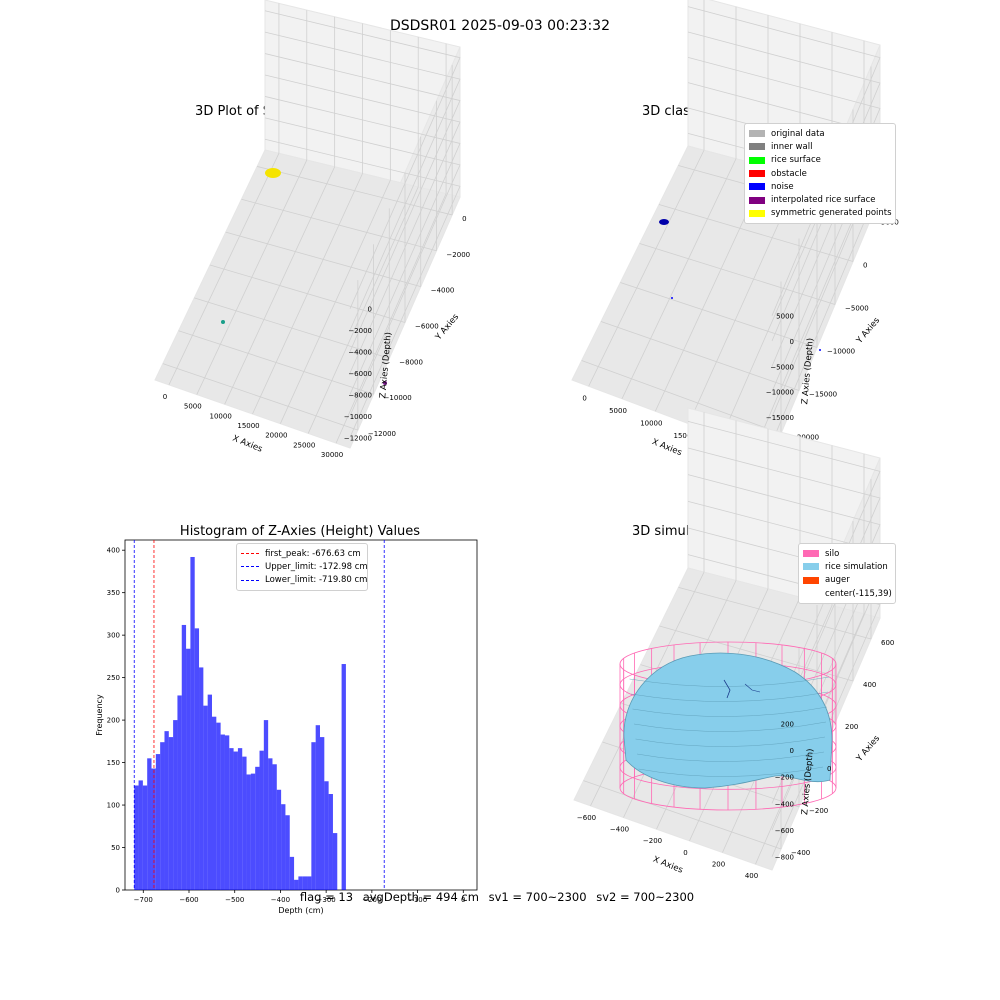 The image size is (1000, 1000). What do you see at coordinates (370, 310) in the screenshot?
I see `raw-z-tick: 0` at bounding box center [370, 310].